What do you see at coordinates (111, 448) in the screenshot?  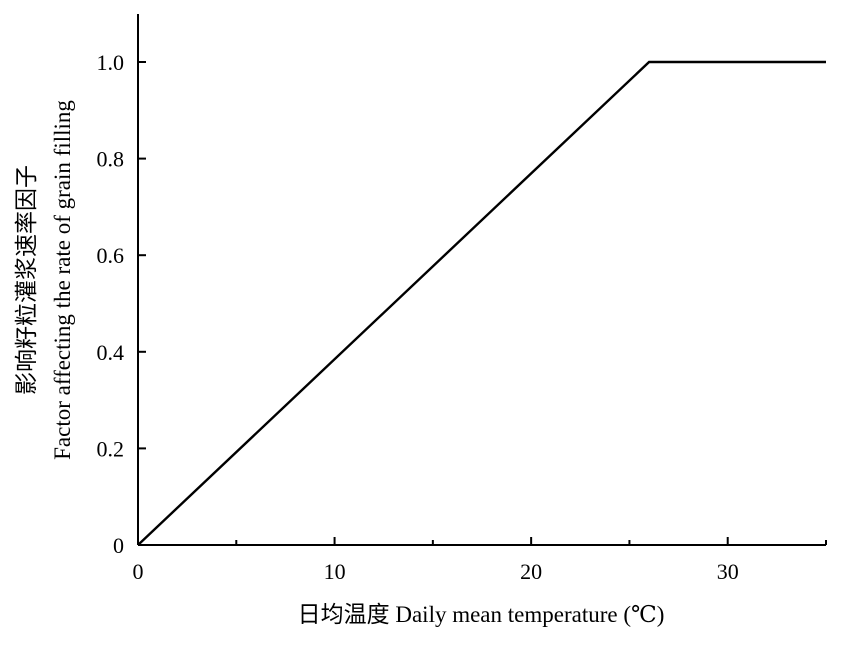 I see `y-tick-label: 0.2` at bounding box center [111, 448].